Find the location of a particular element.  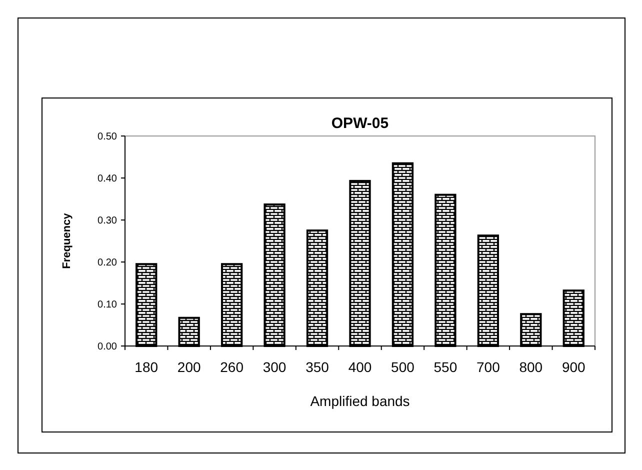

y-tick-label: 0.00 is located at coordinates (108, 347).